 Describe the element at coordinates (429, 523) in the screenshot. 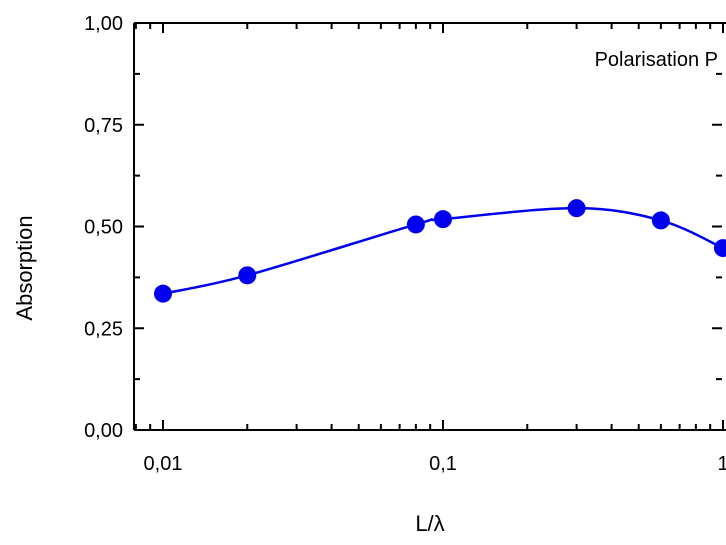

I see `x-axis-title: L/λ` at that location.